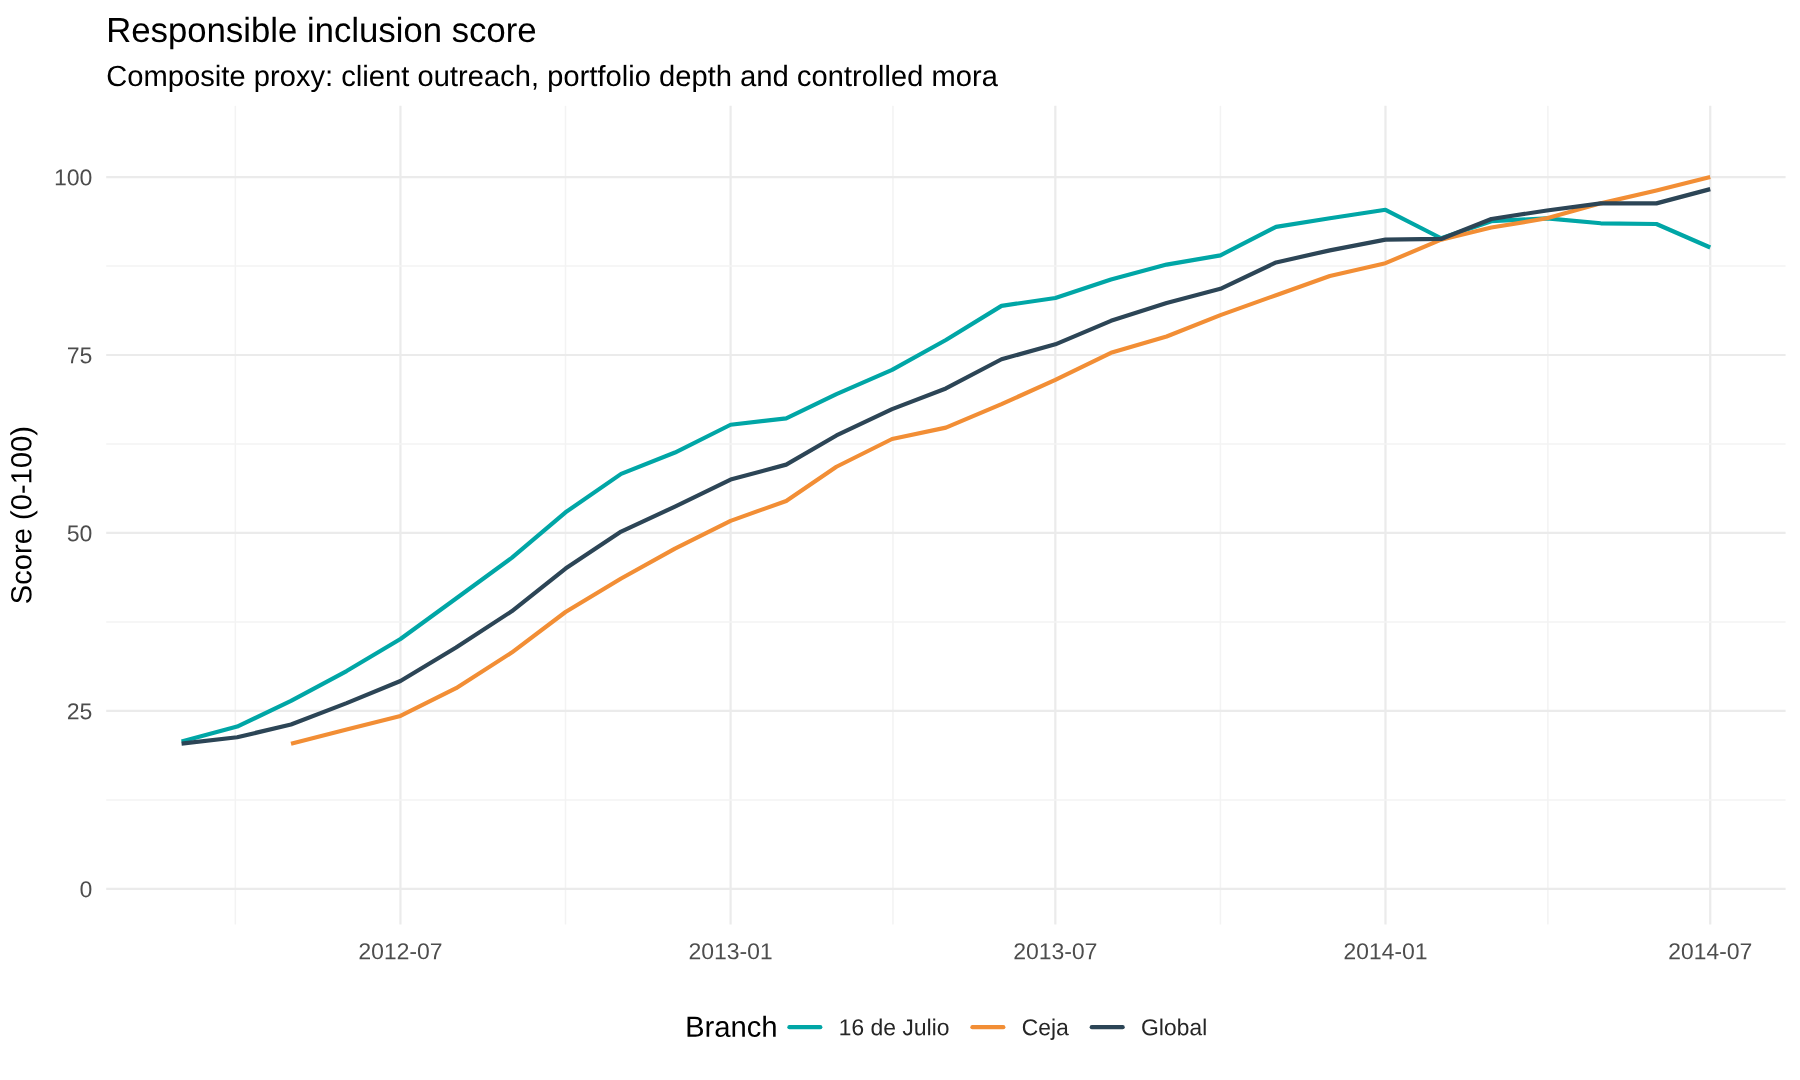 Image resolution: width=1800 pixels, height=1080 pixels. I want to click on legend-label: Ceja, so click(1045, 1029).